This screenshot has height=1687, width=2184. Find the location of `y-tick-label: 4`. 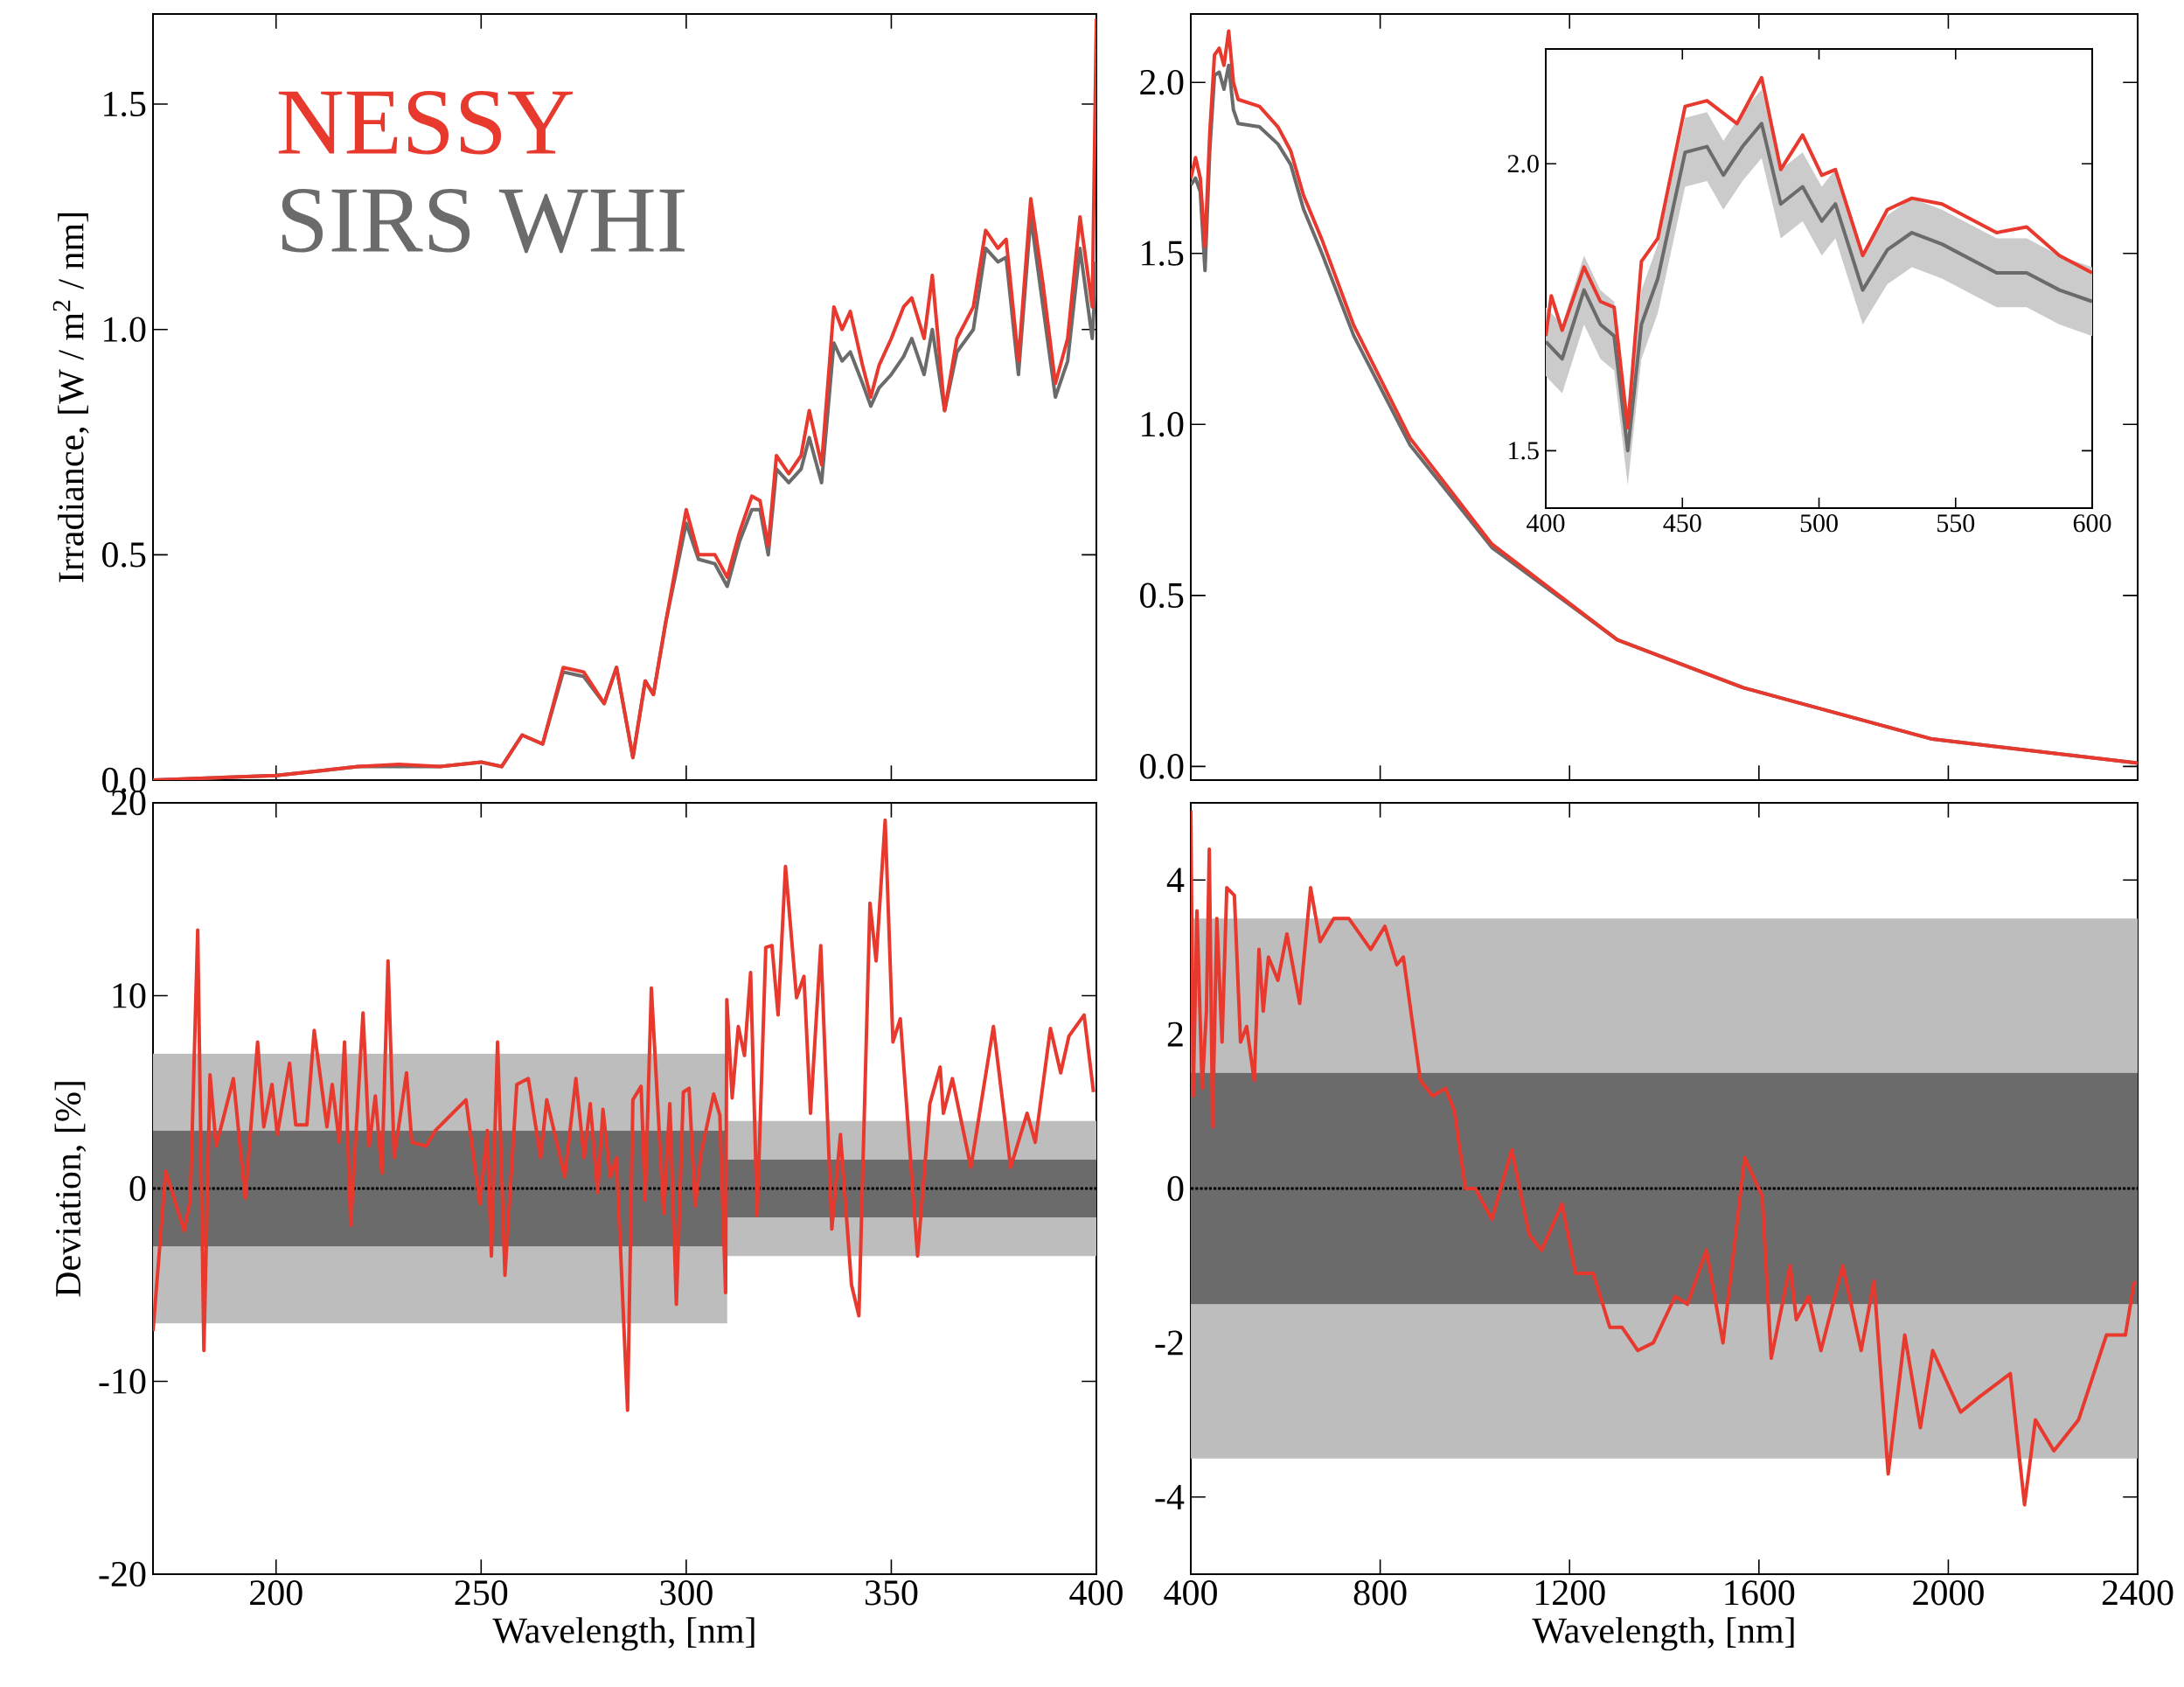

y-tick-label: 4 is located at coordinates (1175, 880).